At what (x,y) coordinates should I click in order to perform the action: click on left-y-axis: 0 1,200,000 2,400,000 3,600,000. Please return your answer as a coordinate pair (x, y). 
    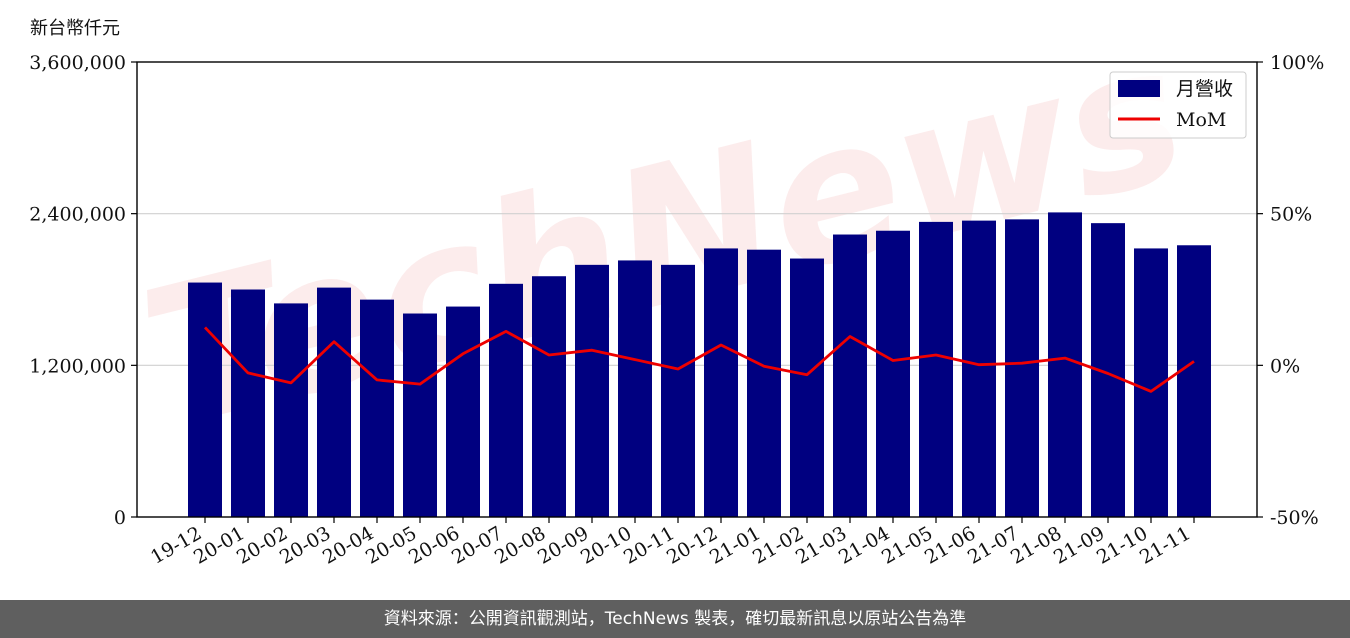
    Looking at the image, I should click on (83, 290).